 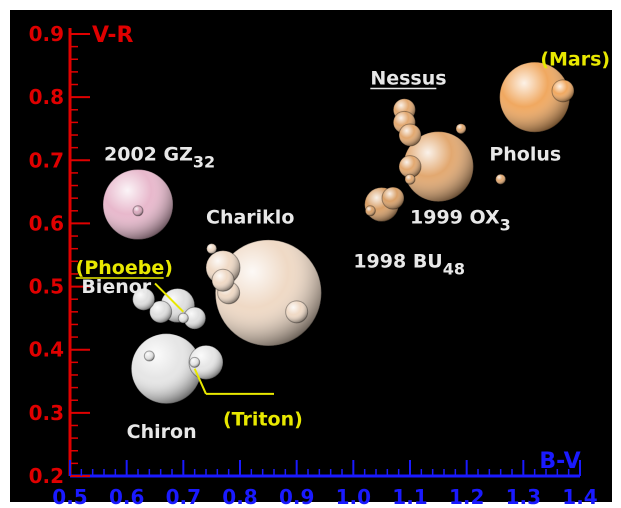 What do you see at coordinates (454, 269) in the screenshot?
I see `point-label-subscript: 48` at bounding box center [454, 269].